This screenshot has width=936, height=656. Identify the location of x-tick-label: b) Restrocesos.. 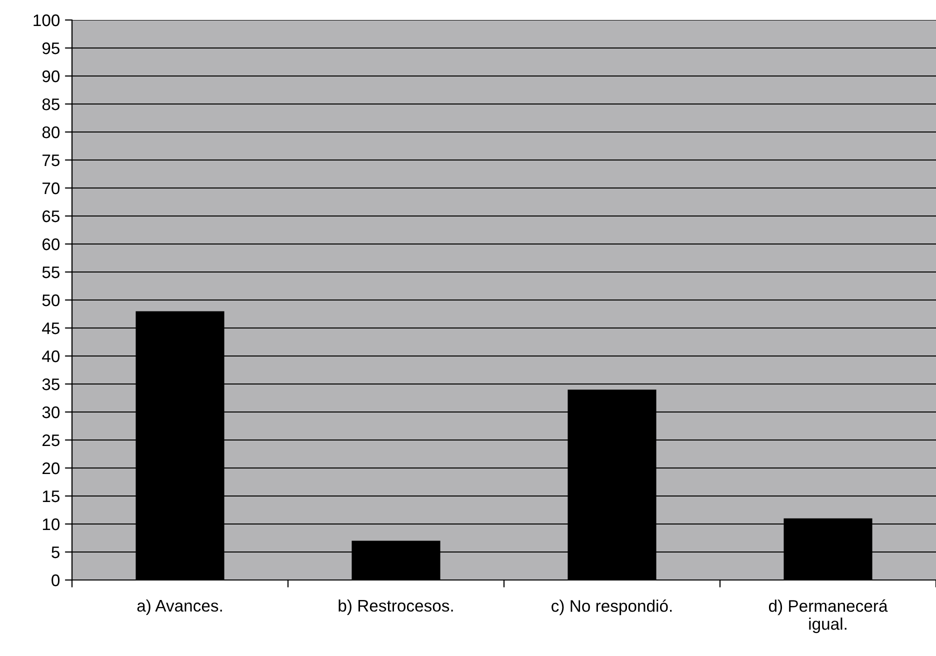
(395, 607).